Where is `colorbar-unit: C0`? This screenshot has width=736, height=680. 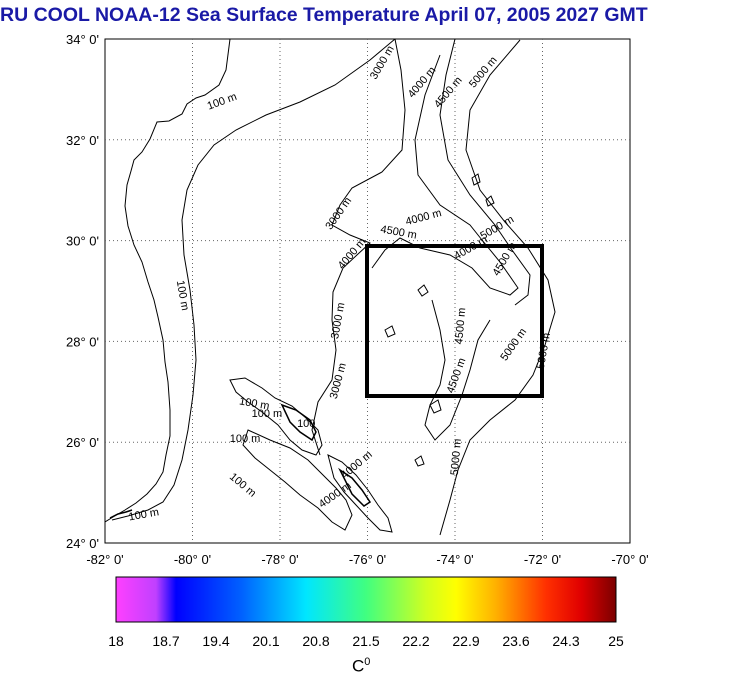
colorbar-unit: C0 is located at coordinates (361, 666).